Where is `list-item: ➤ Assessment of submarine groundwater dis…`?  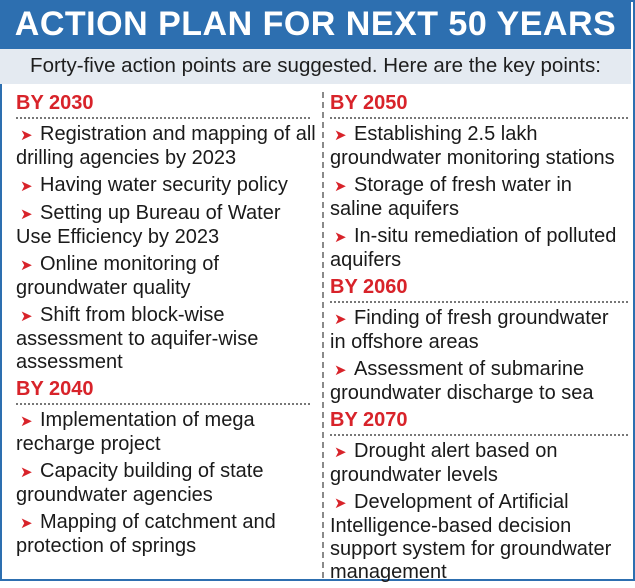 list-item: ➤ Assessment of submarine groundwater dis… is located at coordinates (479, 381).